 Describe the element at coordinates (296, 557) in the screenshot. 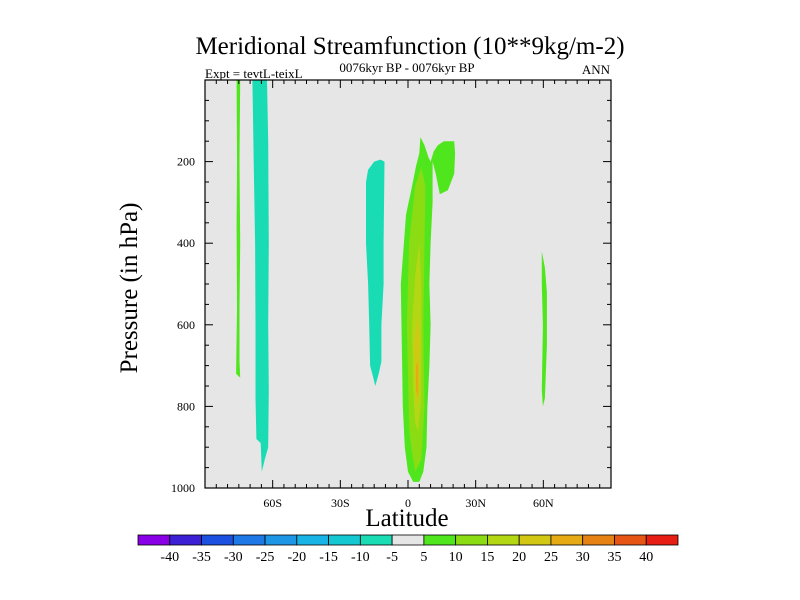

I see `colorbar-label: -20` at that location.